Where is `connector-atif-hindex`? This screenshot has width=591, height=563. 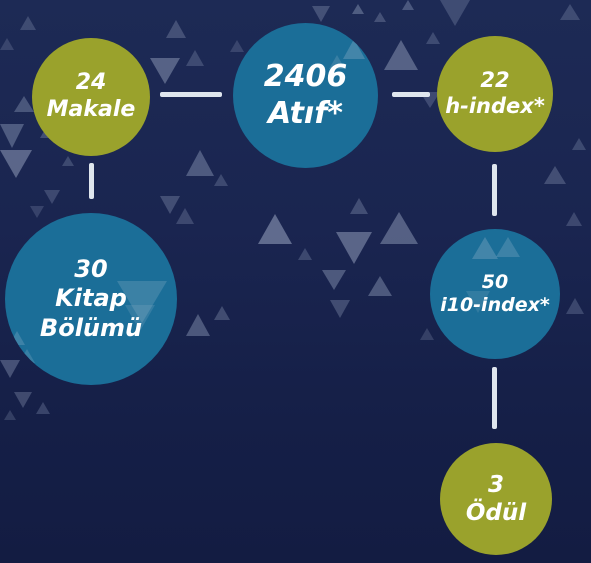
connector-atif-hindex is located at coordinates (411, 94).